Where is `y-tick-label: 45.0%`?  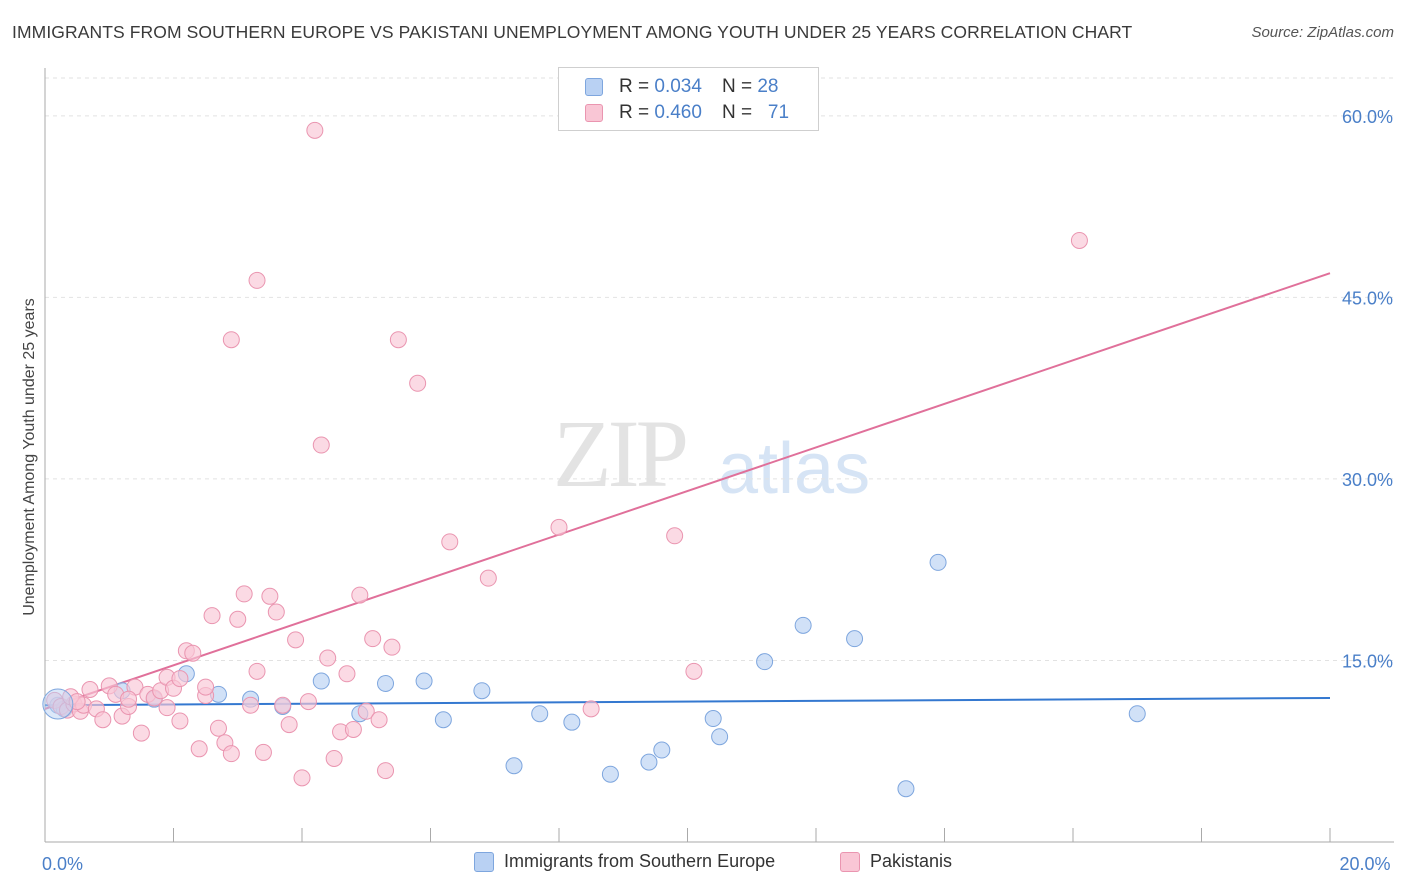
y-tick-label: 45.0% is located at coordinates (1367, 298).